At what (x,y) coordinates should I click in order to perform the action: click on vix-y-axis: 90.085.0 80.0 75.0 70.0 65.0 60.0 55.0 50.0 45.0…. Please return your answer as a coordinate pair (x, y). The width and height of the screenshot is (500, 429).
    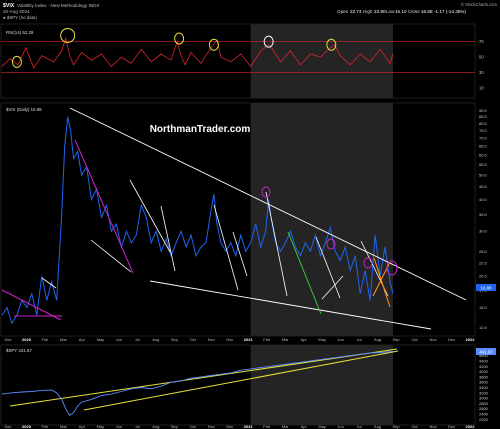
    Looking at the image, I should click on (483, 219).